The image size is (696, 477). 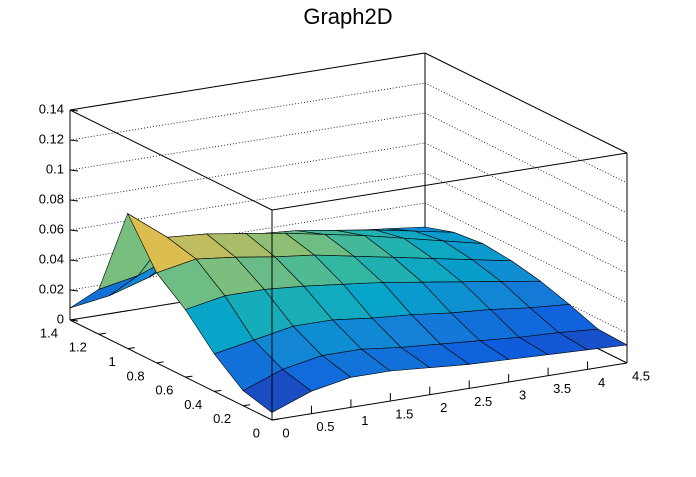 What do you see at coordinates (51, 138) in the screenshot?
I see `z-tick-label: 0.12` at bounding box center [51, 138].